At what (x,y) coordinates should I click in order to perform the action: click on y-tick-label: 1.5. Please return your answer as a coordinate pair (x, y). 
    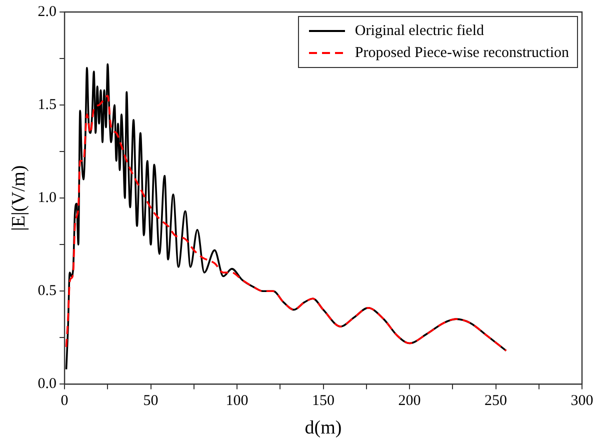
    Looking at the image, I should click on (47, 104).